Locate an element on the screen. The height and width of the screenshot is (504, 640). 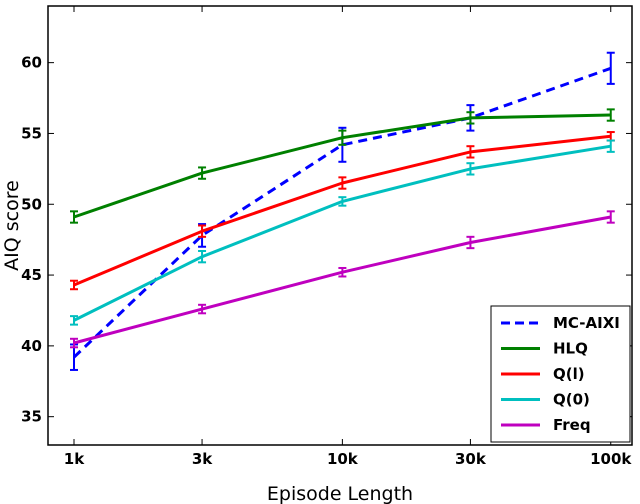
error-bar-q-0--30k is located at coordinates (470, 169).